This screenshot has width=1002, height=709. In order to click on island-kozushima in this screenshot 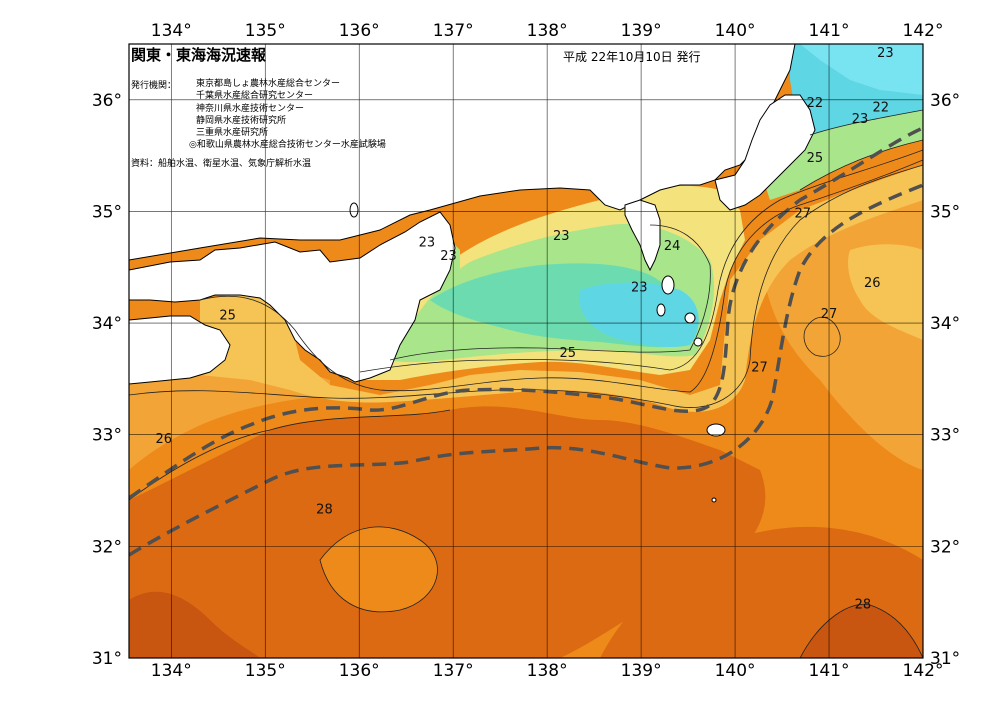, I will do `click(690, 318)`.